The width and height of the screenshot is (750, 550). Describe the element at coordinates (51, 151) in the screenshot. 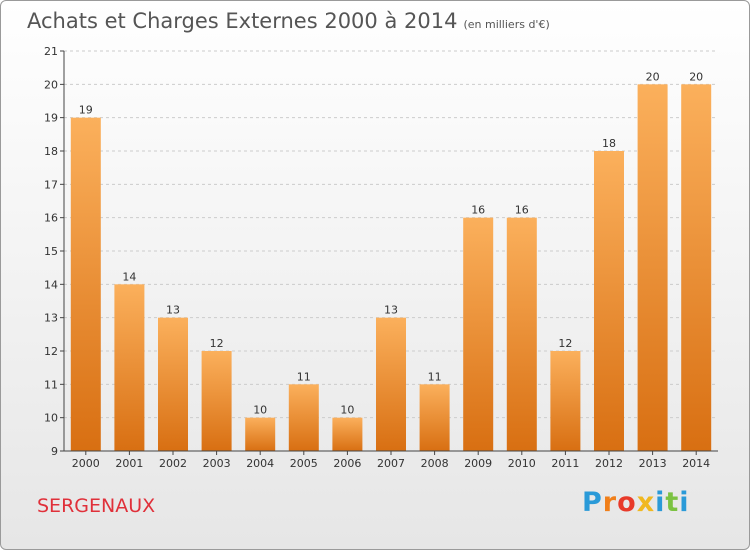

I see `y-tick-label: 18` at that location.